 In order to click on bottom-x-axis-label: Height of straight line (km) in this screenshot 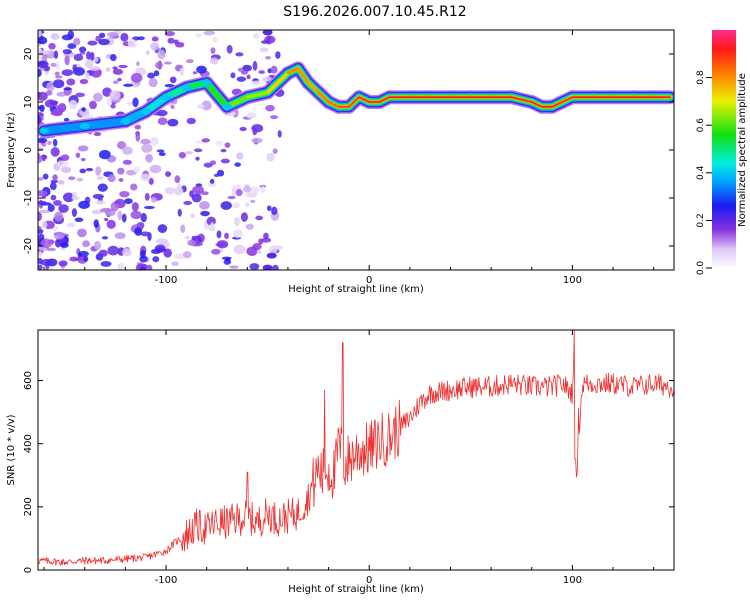, I will do `click(356, 589)`.